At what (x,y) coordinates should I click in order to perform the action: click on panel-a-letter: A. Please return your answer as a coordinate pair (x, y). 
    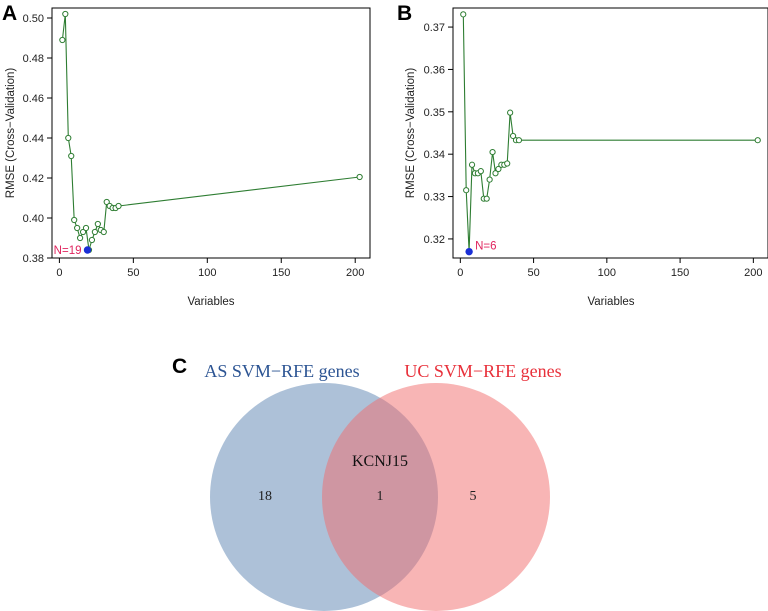
    Looking at the image, I should click on (9, 13).